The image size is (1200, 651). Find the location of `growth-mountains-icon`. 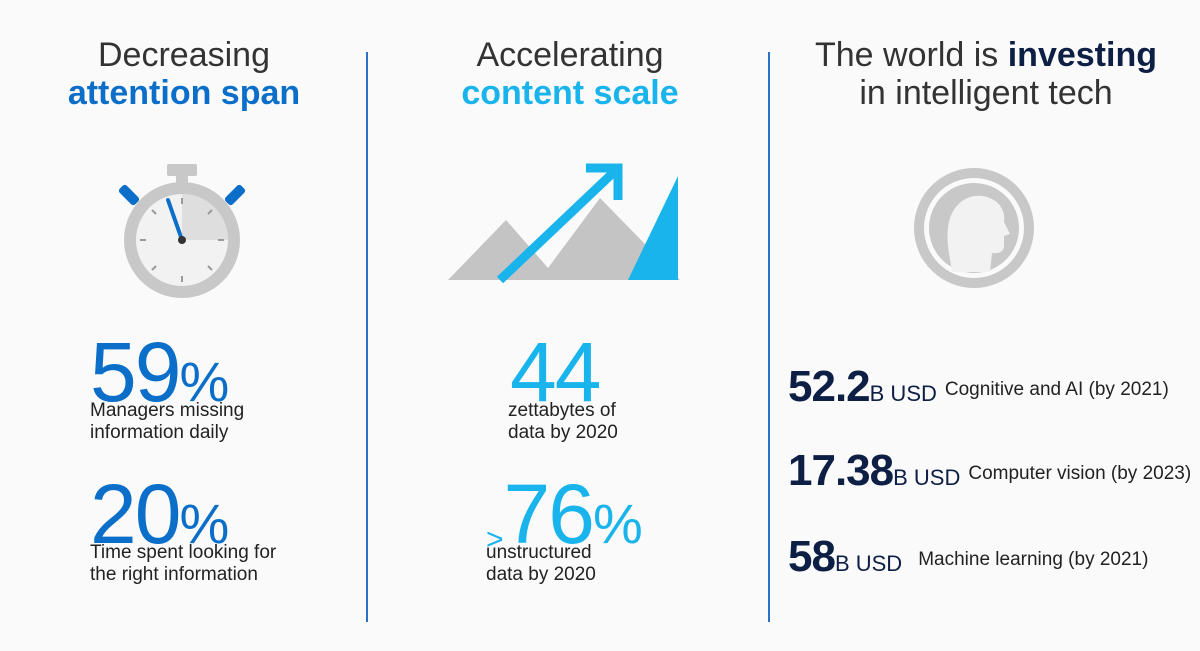

growth-mountains-icon is located at coordinates (564, 223).